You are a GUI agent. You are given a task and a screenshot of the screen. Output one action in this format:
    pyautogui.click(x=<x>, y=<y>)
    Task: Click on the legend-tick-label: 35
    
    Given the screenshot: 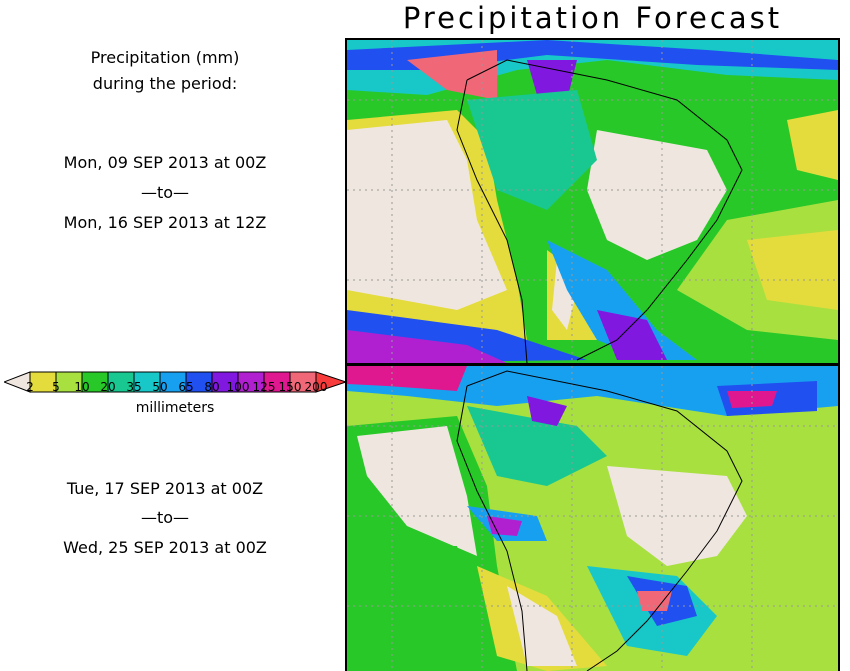 What is the action you would take?
    pyautogui.click(x=134, y=387)
    